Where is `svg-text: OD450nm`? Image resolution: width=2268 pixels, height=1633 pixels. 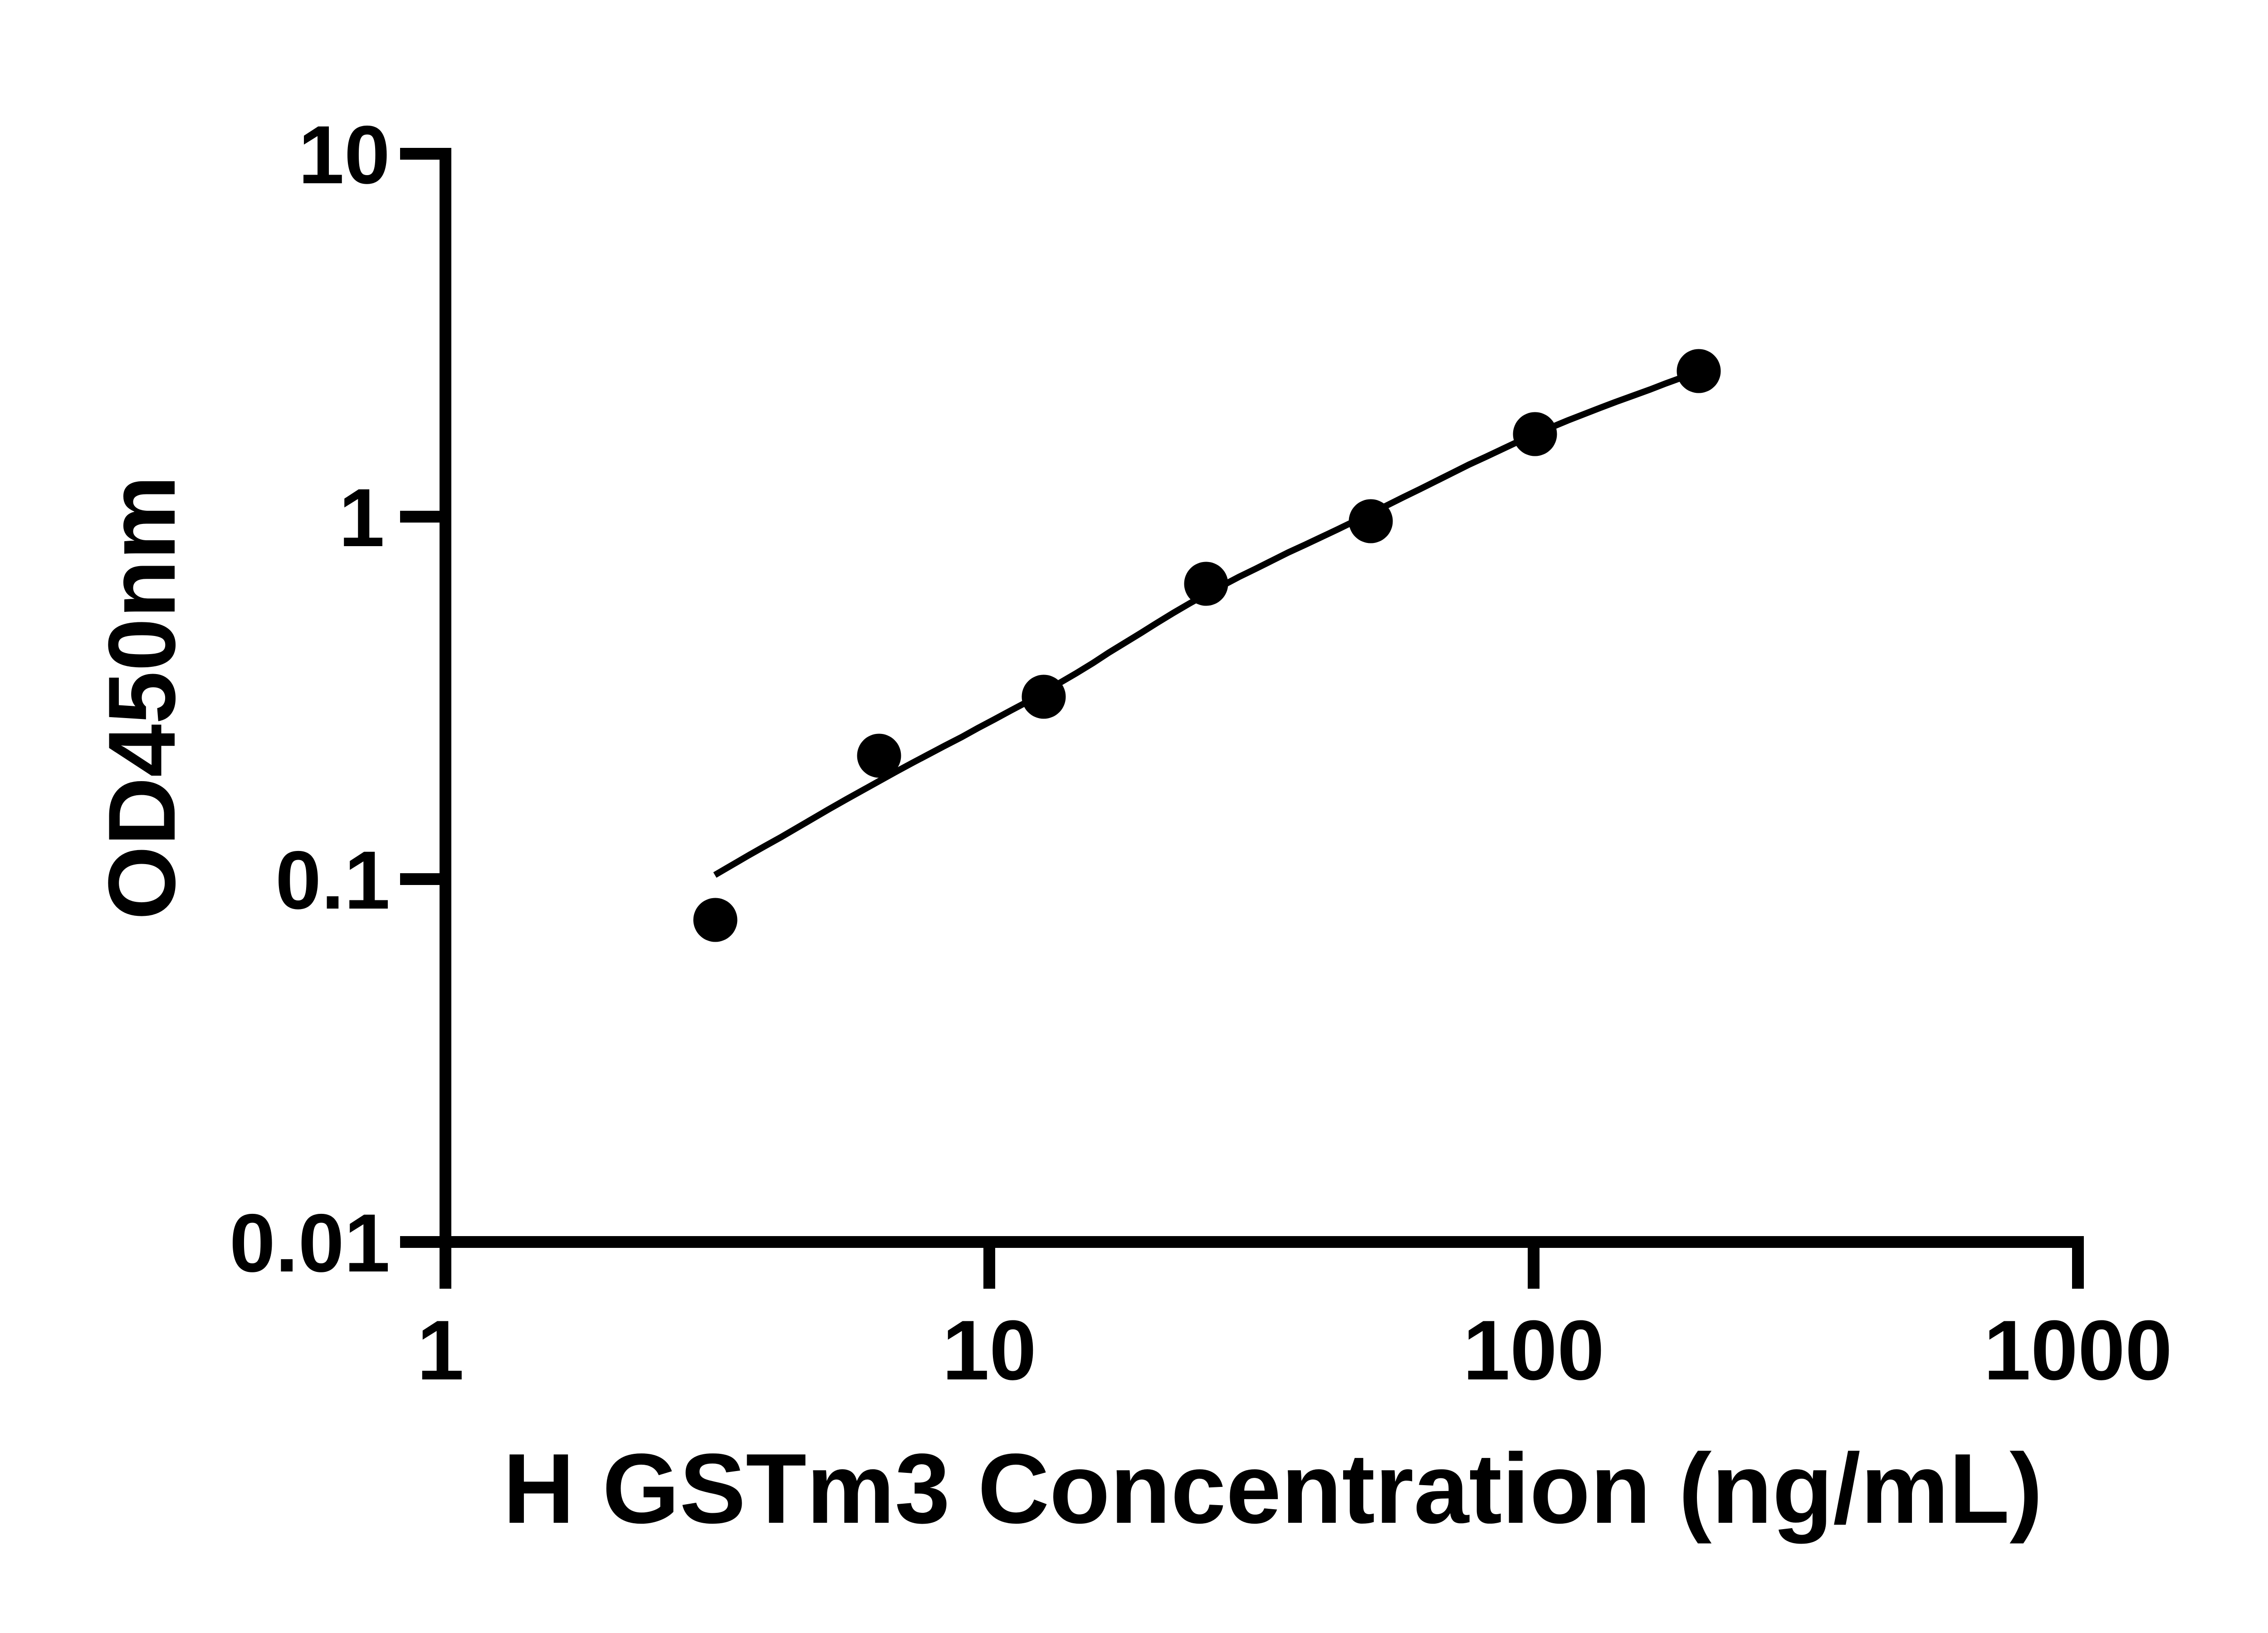
svg-text: OD450nm is located at coordinates (141, 697).